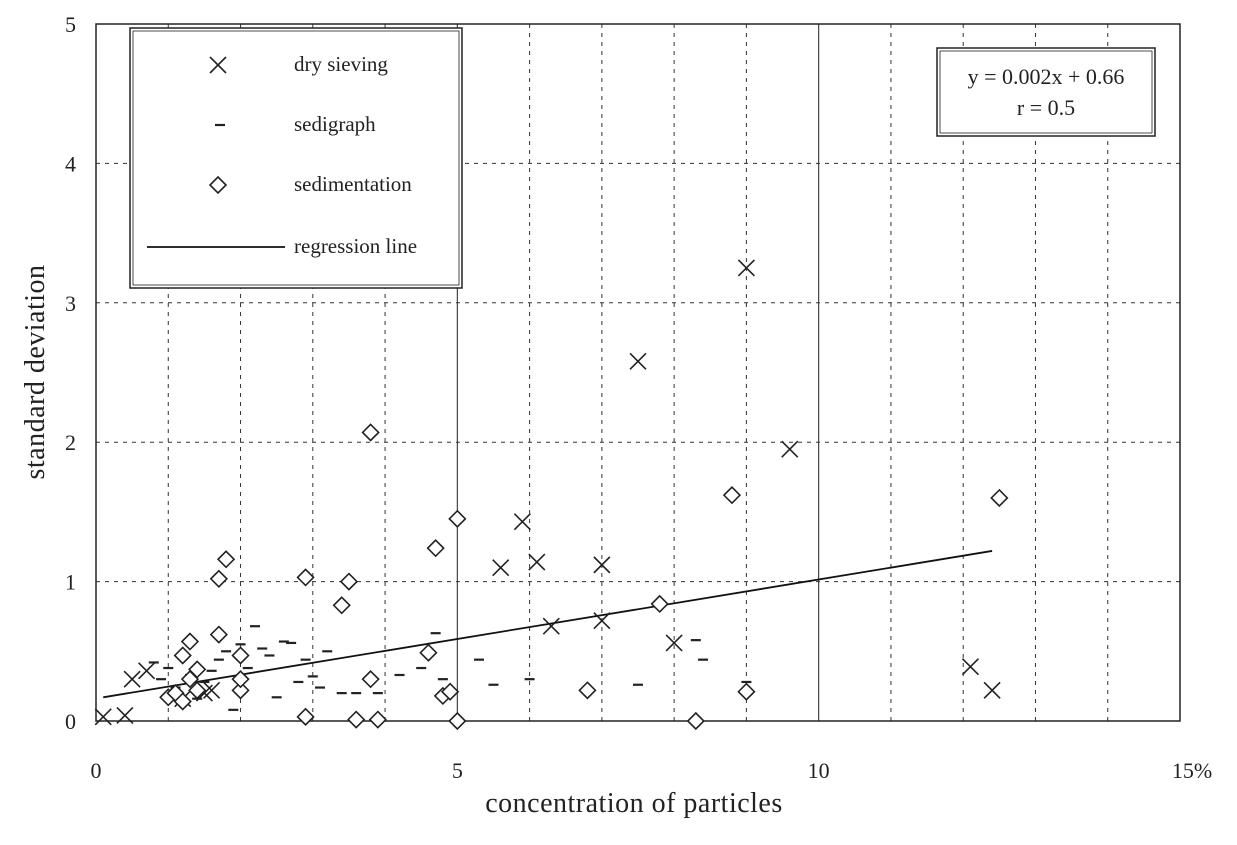  Describe the element at coordinates (634, 803) in the screenshot. I see `x-axis-label: concentration of particles` at that location.